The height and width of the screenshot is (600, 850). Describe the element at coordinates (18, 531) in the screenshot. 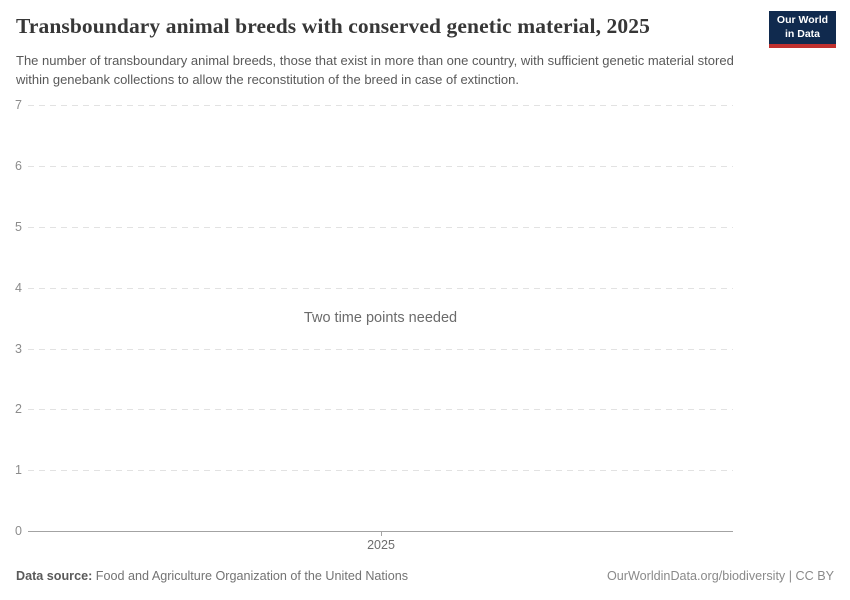

I see `y-axis-tick-label: 0` at that location.